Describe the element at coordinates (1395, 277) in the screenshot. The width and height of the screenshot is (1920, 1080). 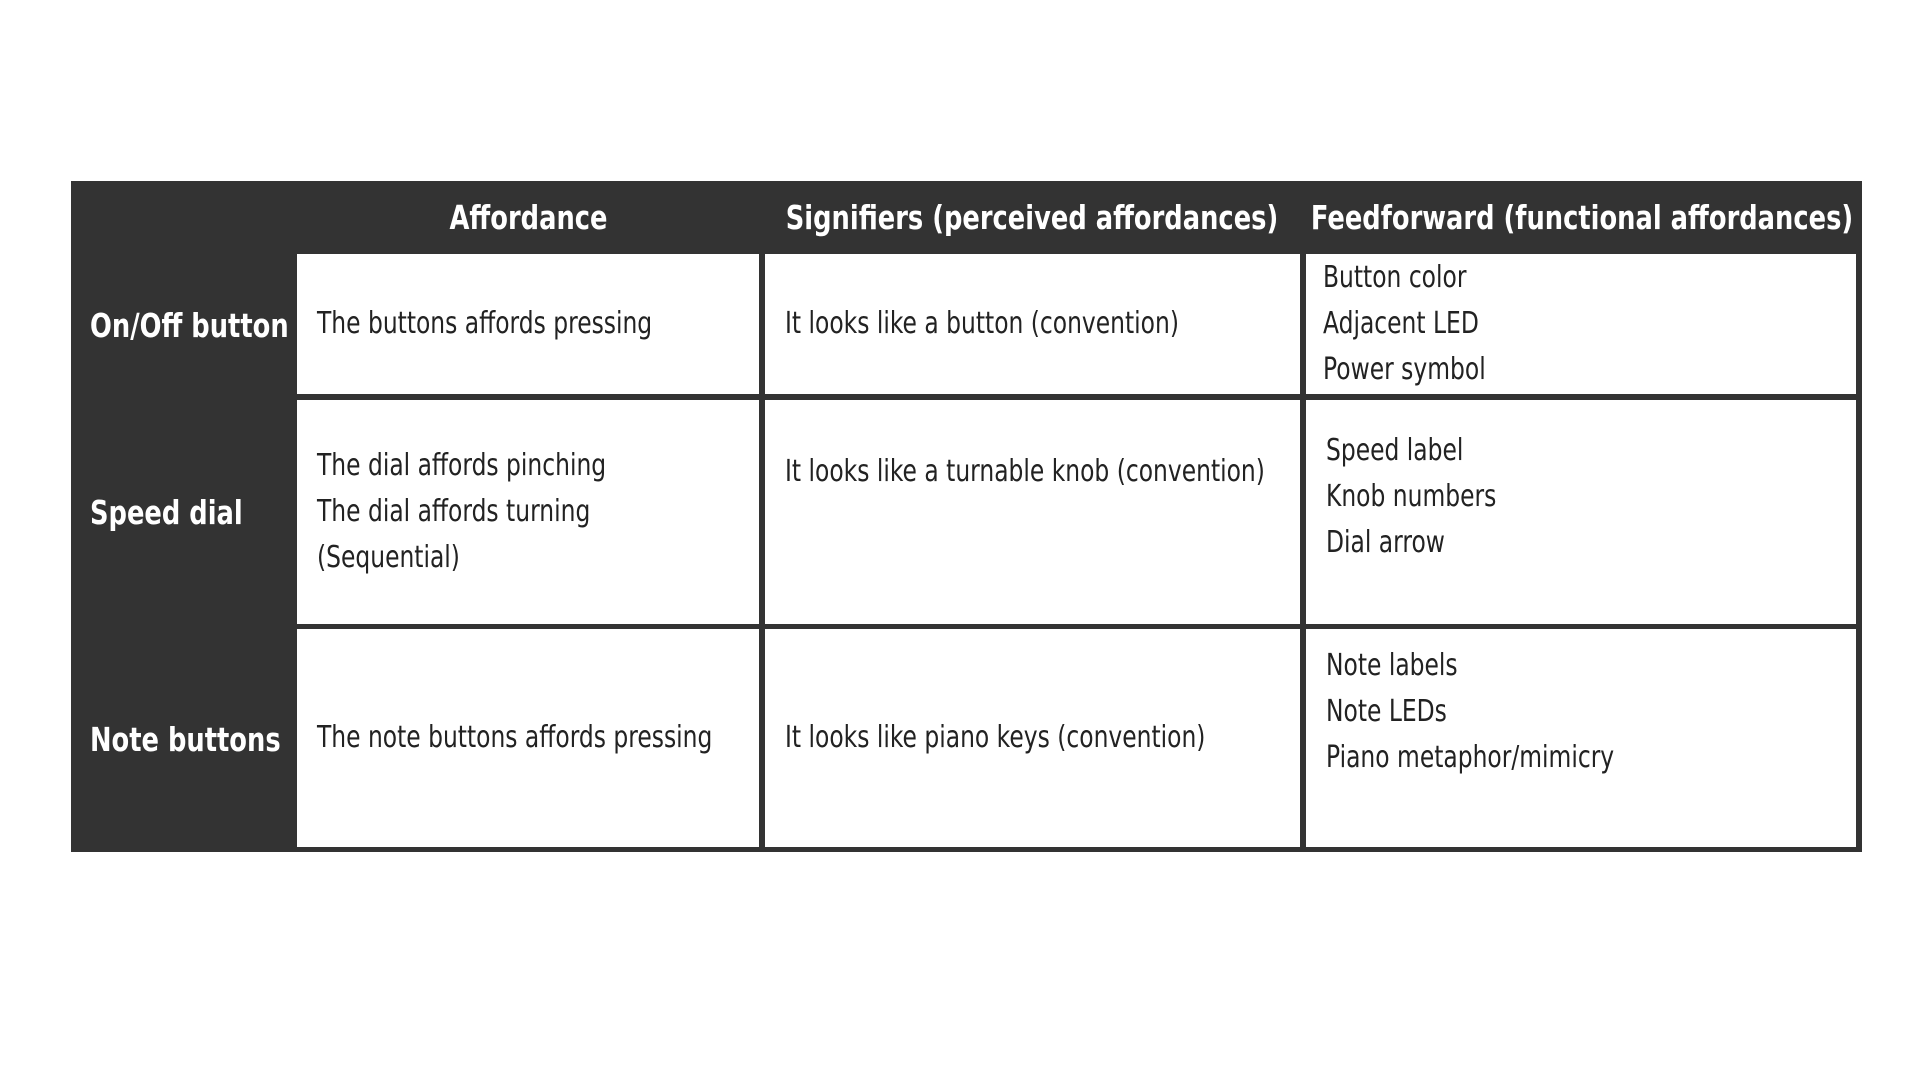
I see `cell-line: Button color` at that location.